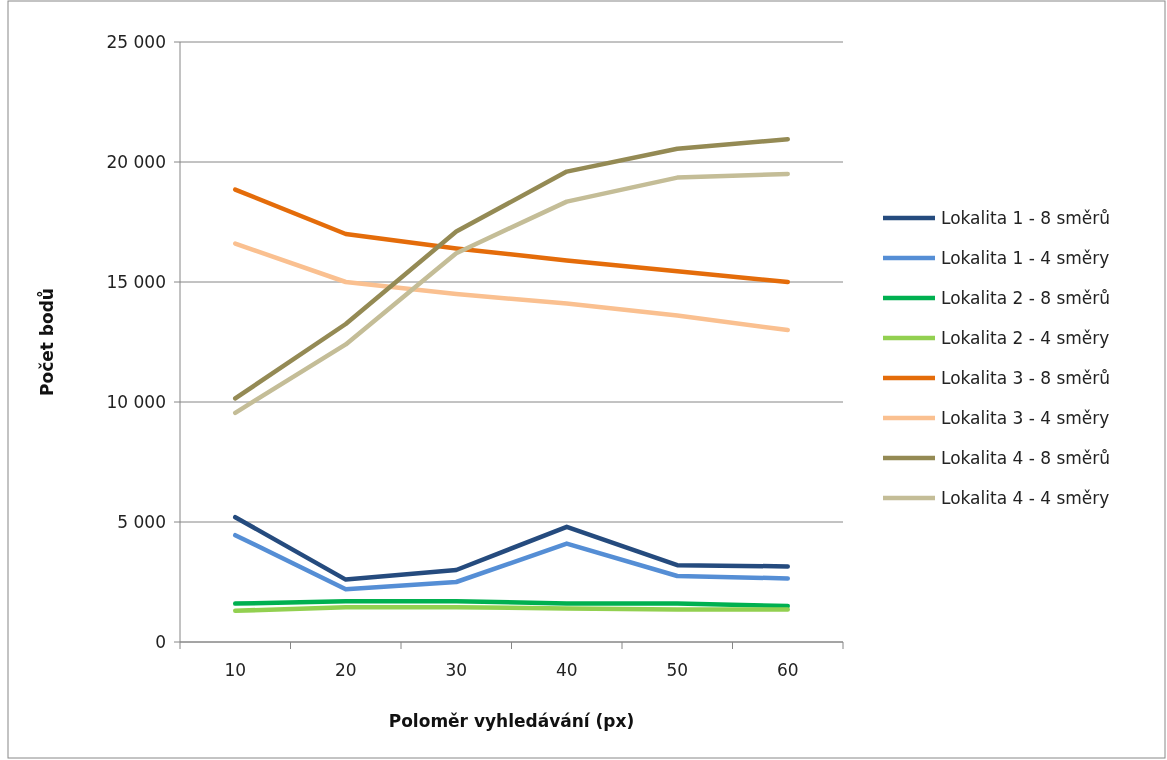 The width and height of the screenshot is (1167, 760). I want to click on y-tick-label: 25 000, so click(136, 41).